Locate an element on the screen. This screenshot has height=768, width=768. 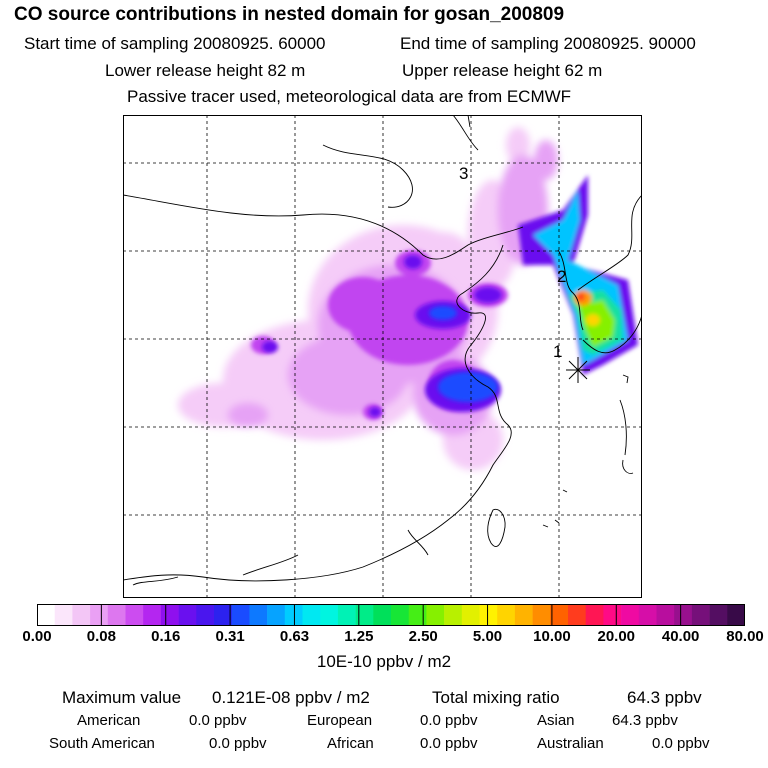
colorbar-units: 10E-10 ppbv / m2 is located at coordinates (384, 661).